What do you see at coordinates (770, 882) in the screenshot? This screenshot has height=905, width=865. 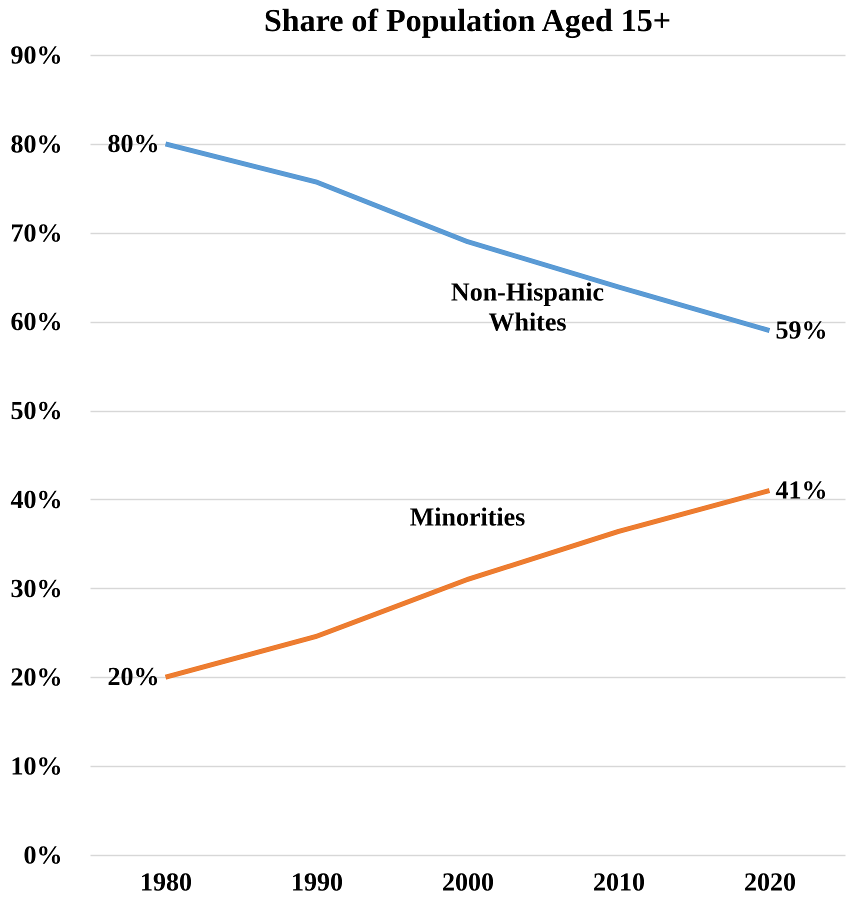 I see `x-tick-label: 2020` at bounding box center [770, 882].